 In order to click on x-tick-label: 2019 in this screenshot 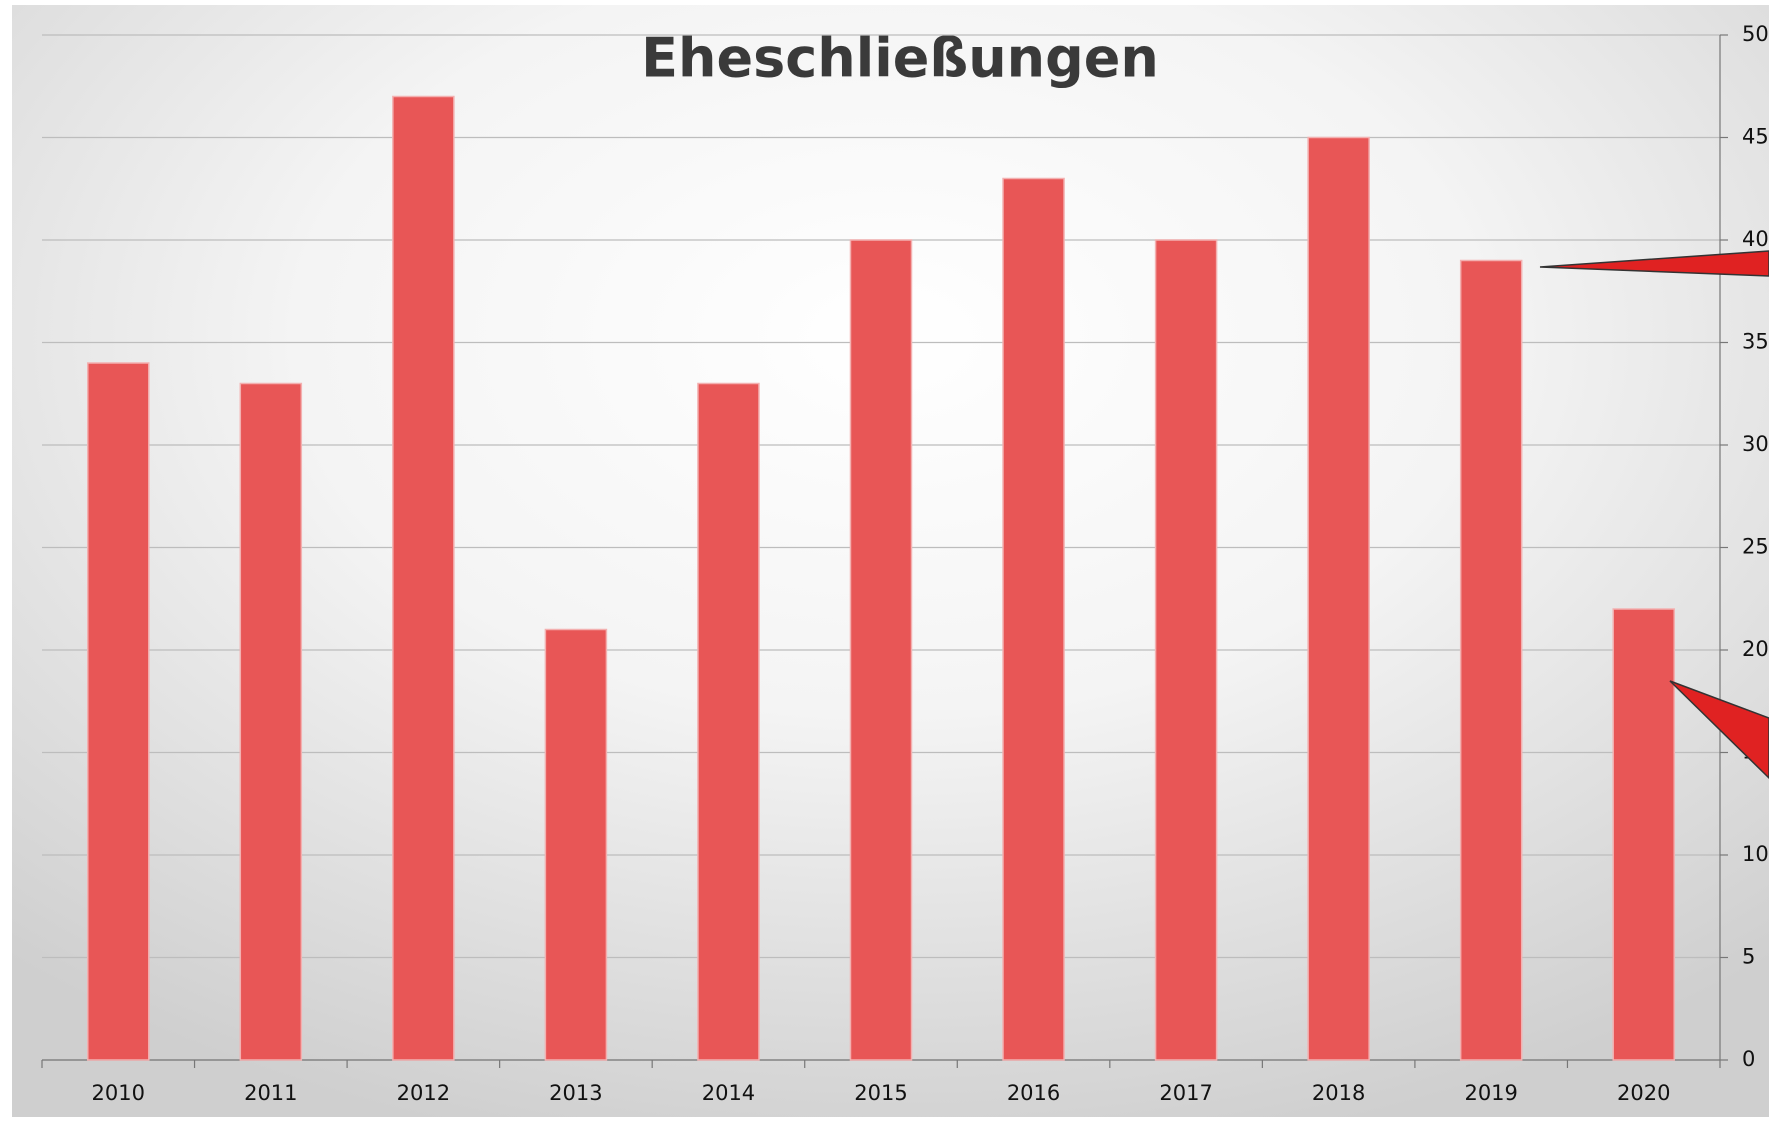, I will do `click(1490, 1093)`.